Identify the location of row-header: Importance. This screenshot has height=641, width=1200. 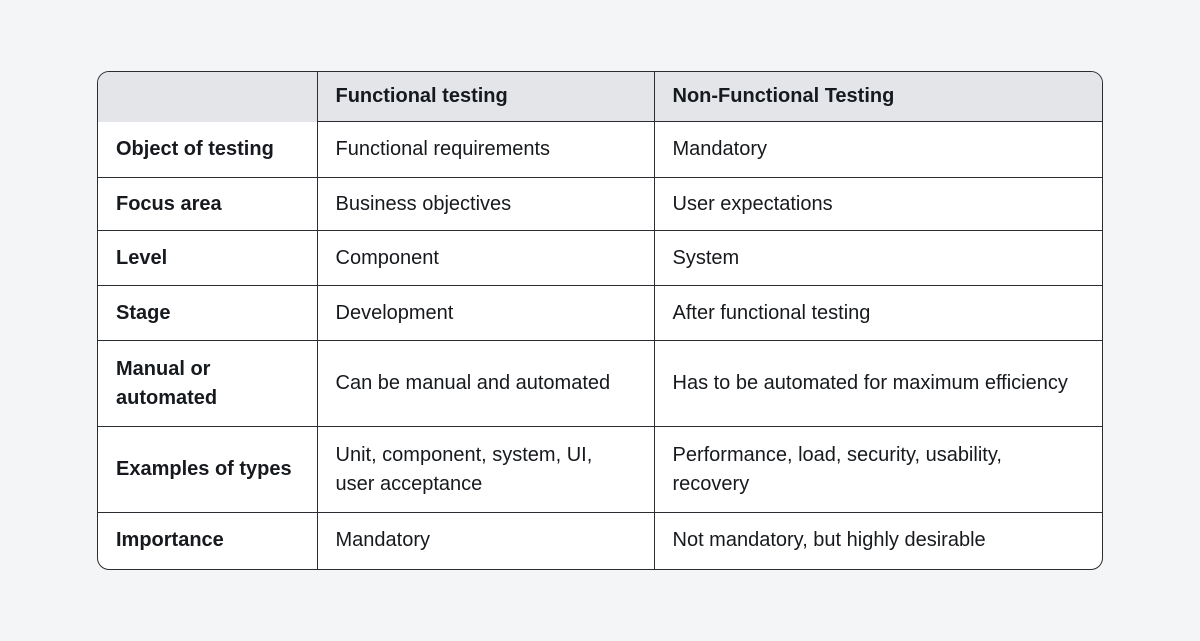
(207, 540).